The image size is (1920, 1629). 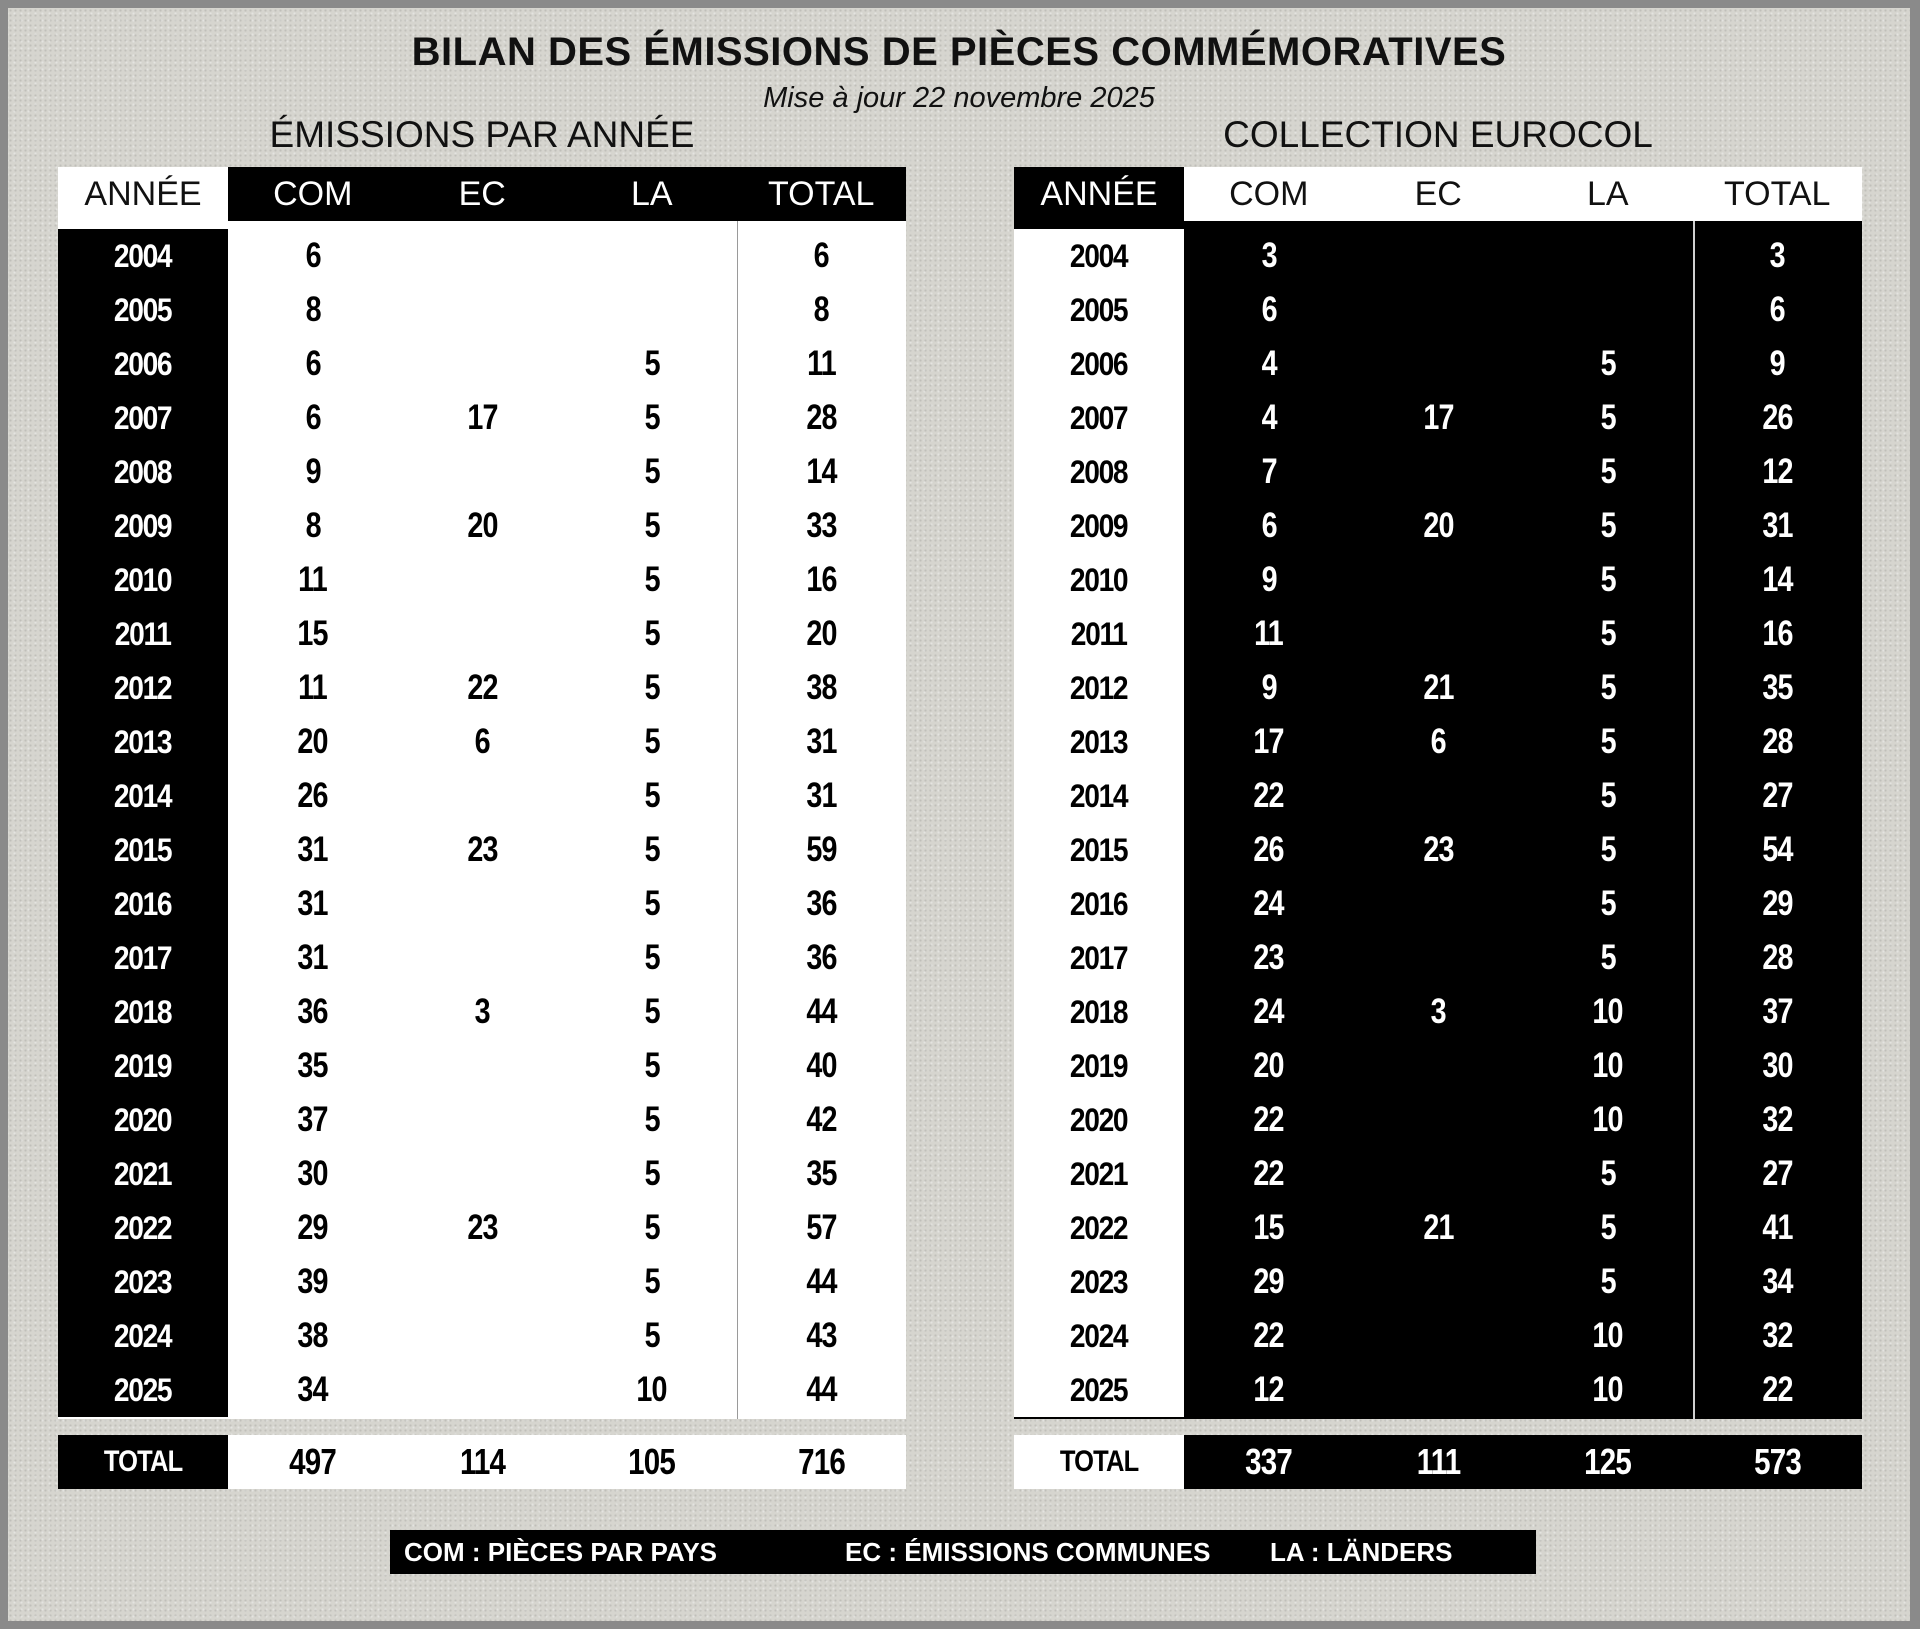 I want to click on table-row: 2019 35 5 40, so click(x=482, y=1066).